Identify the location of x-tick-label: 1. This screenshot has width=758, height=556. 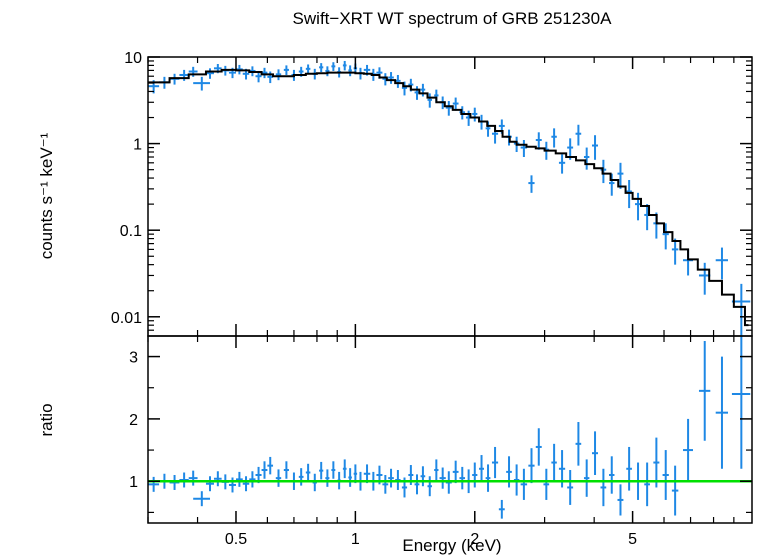
(355, 539).